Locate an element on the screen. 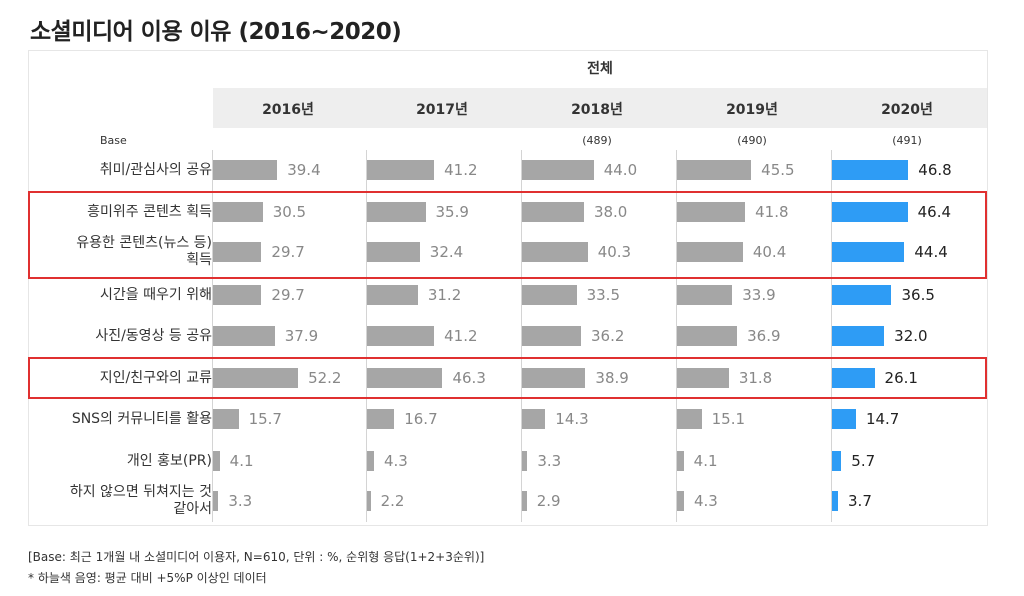 The height and width of the screenshot is (596, 1024). year-label-4: 2020년 is located at coordinates (907, 110).